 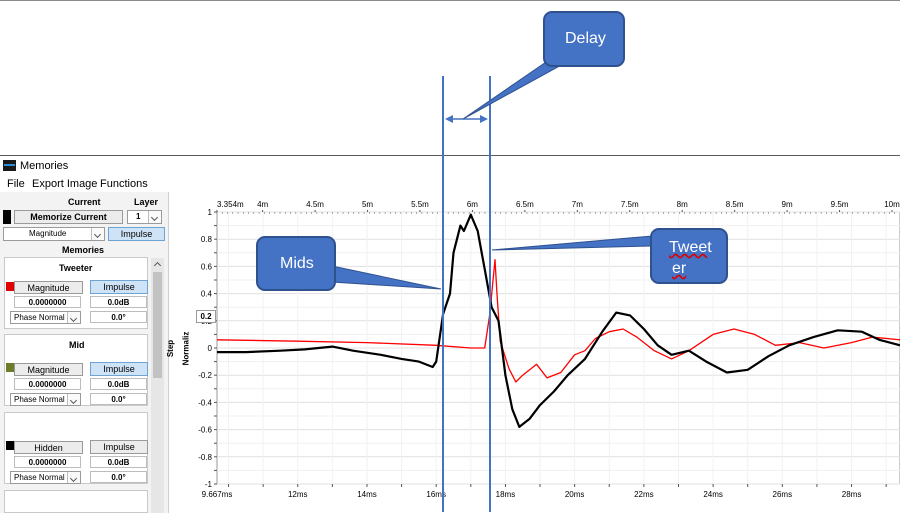 I want to click on memory-mode-select: Hidden, so click(x=48, y=447).